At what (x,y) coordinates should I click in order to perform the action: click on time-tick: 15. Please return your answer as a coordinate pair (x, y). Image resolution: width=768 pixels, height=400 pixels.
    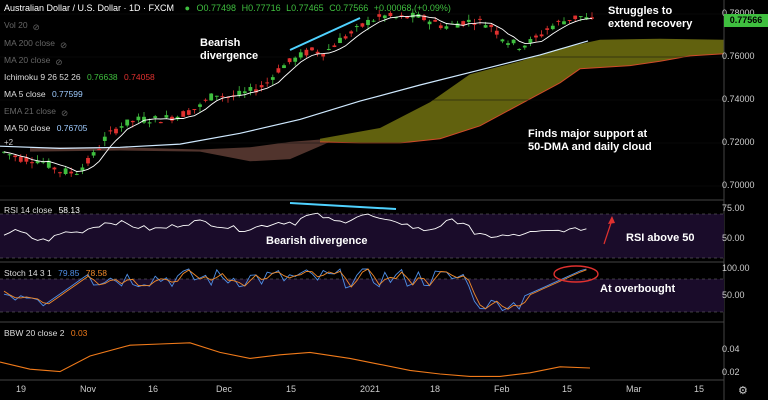
    Looking at the image, I should click on (291, 389).